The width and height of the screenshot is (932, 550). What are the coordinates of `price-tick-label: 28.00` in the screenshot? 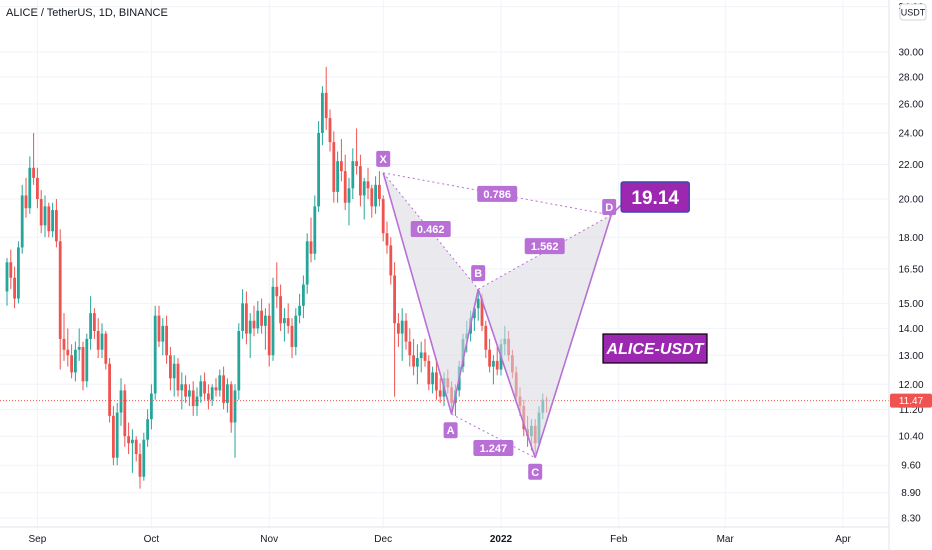 It's located at (910, 78).